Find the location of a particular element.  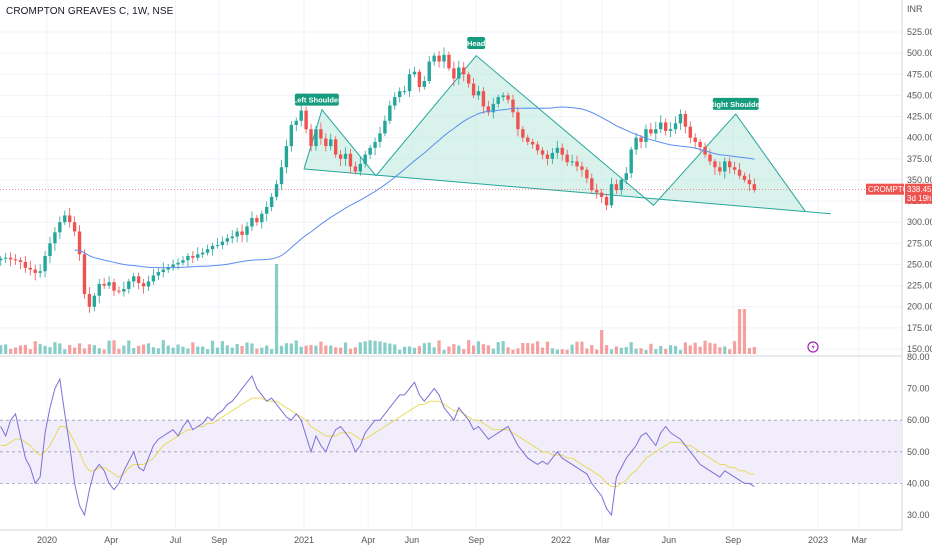

time-tick-label: Mar is located at coordinates (859, 540).